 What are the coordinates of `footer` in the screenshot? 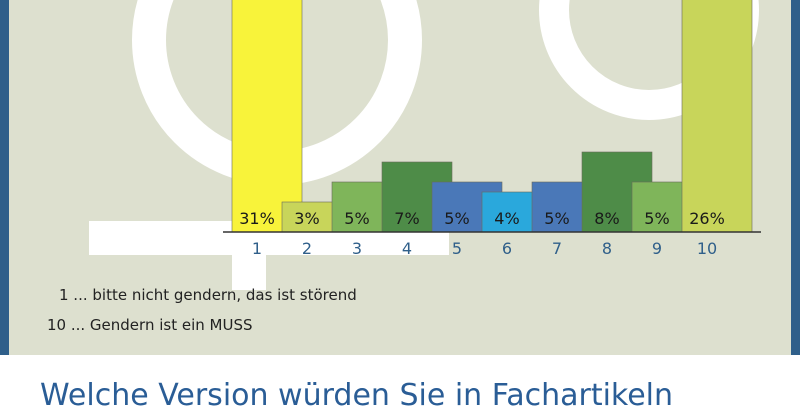 It's located at (400, 377).